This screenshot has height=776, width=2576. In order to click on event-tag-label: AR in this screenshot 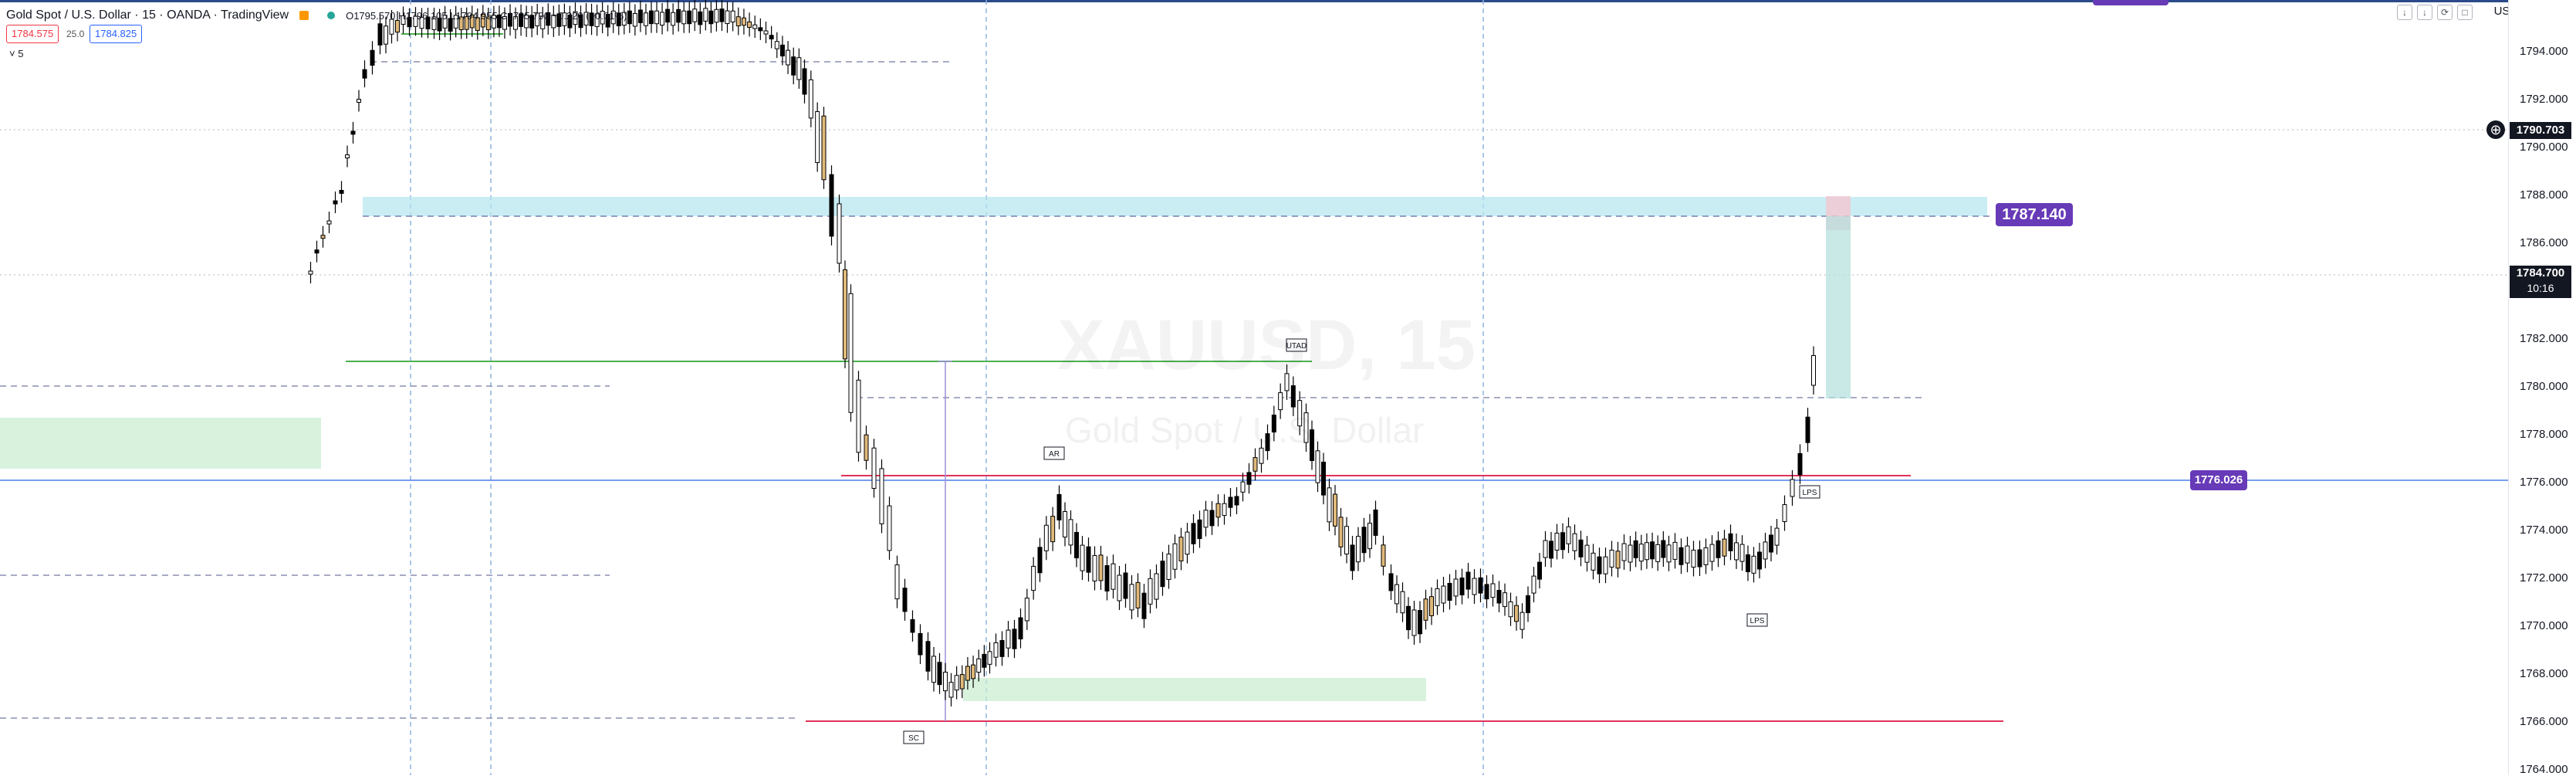, I will do `click(1054, 454)`.